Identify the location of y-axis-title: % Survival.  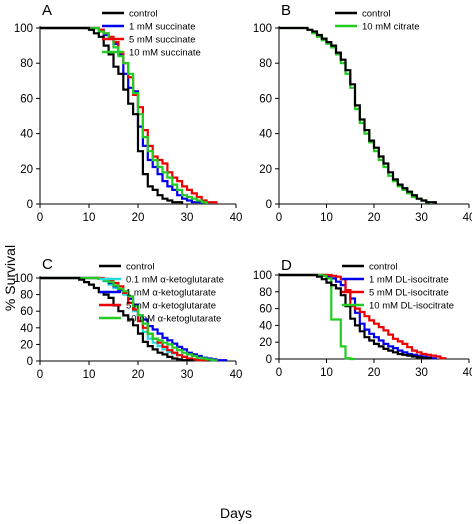
(10, 278).